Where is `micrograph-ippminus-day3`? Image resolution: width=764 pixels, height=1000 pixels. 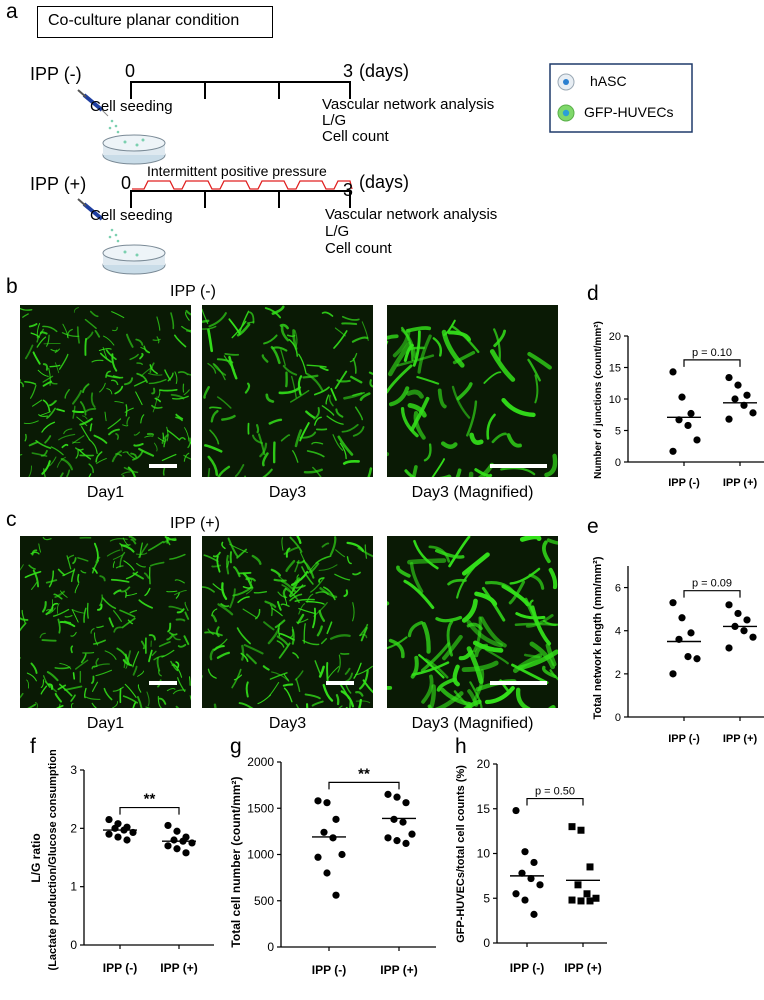
micrograph-ippminus-day3 is located at coordinates (287, 391).